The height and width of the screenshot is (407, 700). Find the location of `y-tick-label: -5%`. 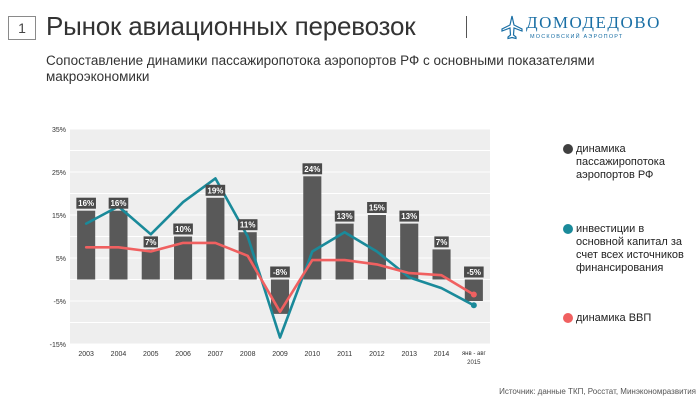

y-tick-label: -5% is located at coordinates (60, 302).